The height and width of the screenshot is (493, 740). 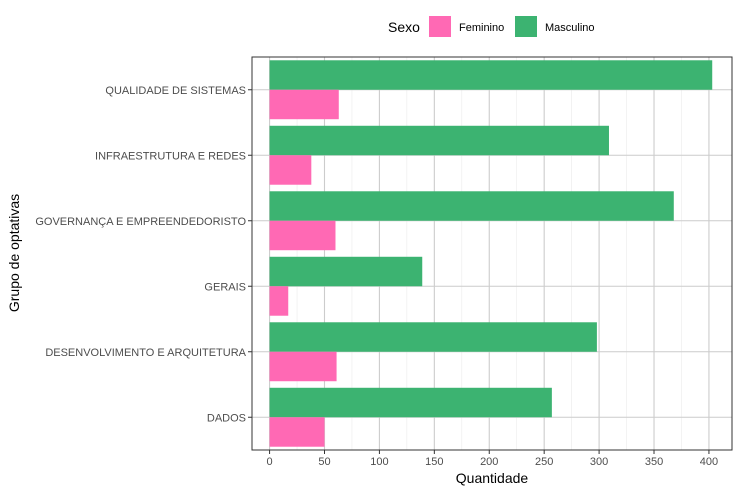 I want to click on x-tick-label: 100, so click(x=379, y=462).